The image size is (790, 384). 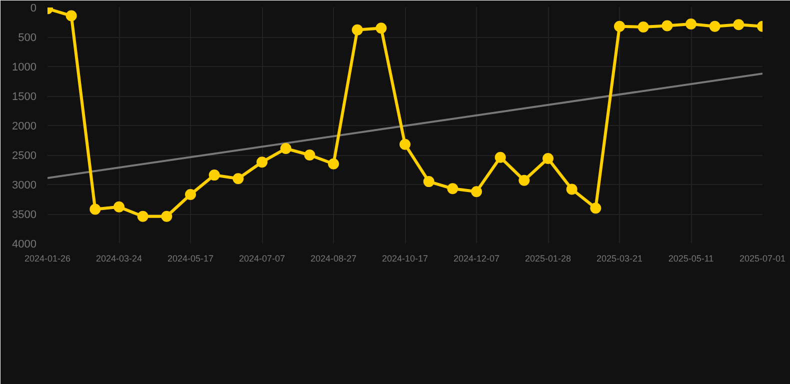 I want to click on x-tick-label: 2024-01-26, so click(x=47, y=259).